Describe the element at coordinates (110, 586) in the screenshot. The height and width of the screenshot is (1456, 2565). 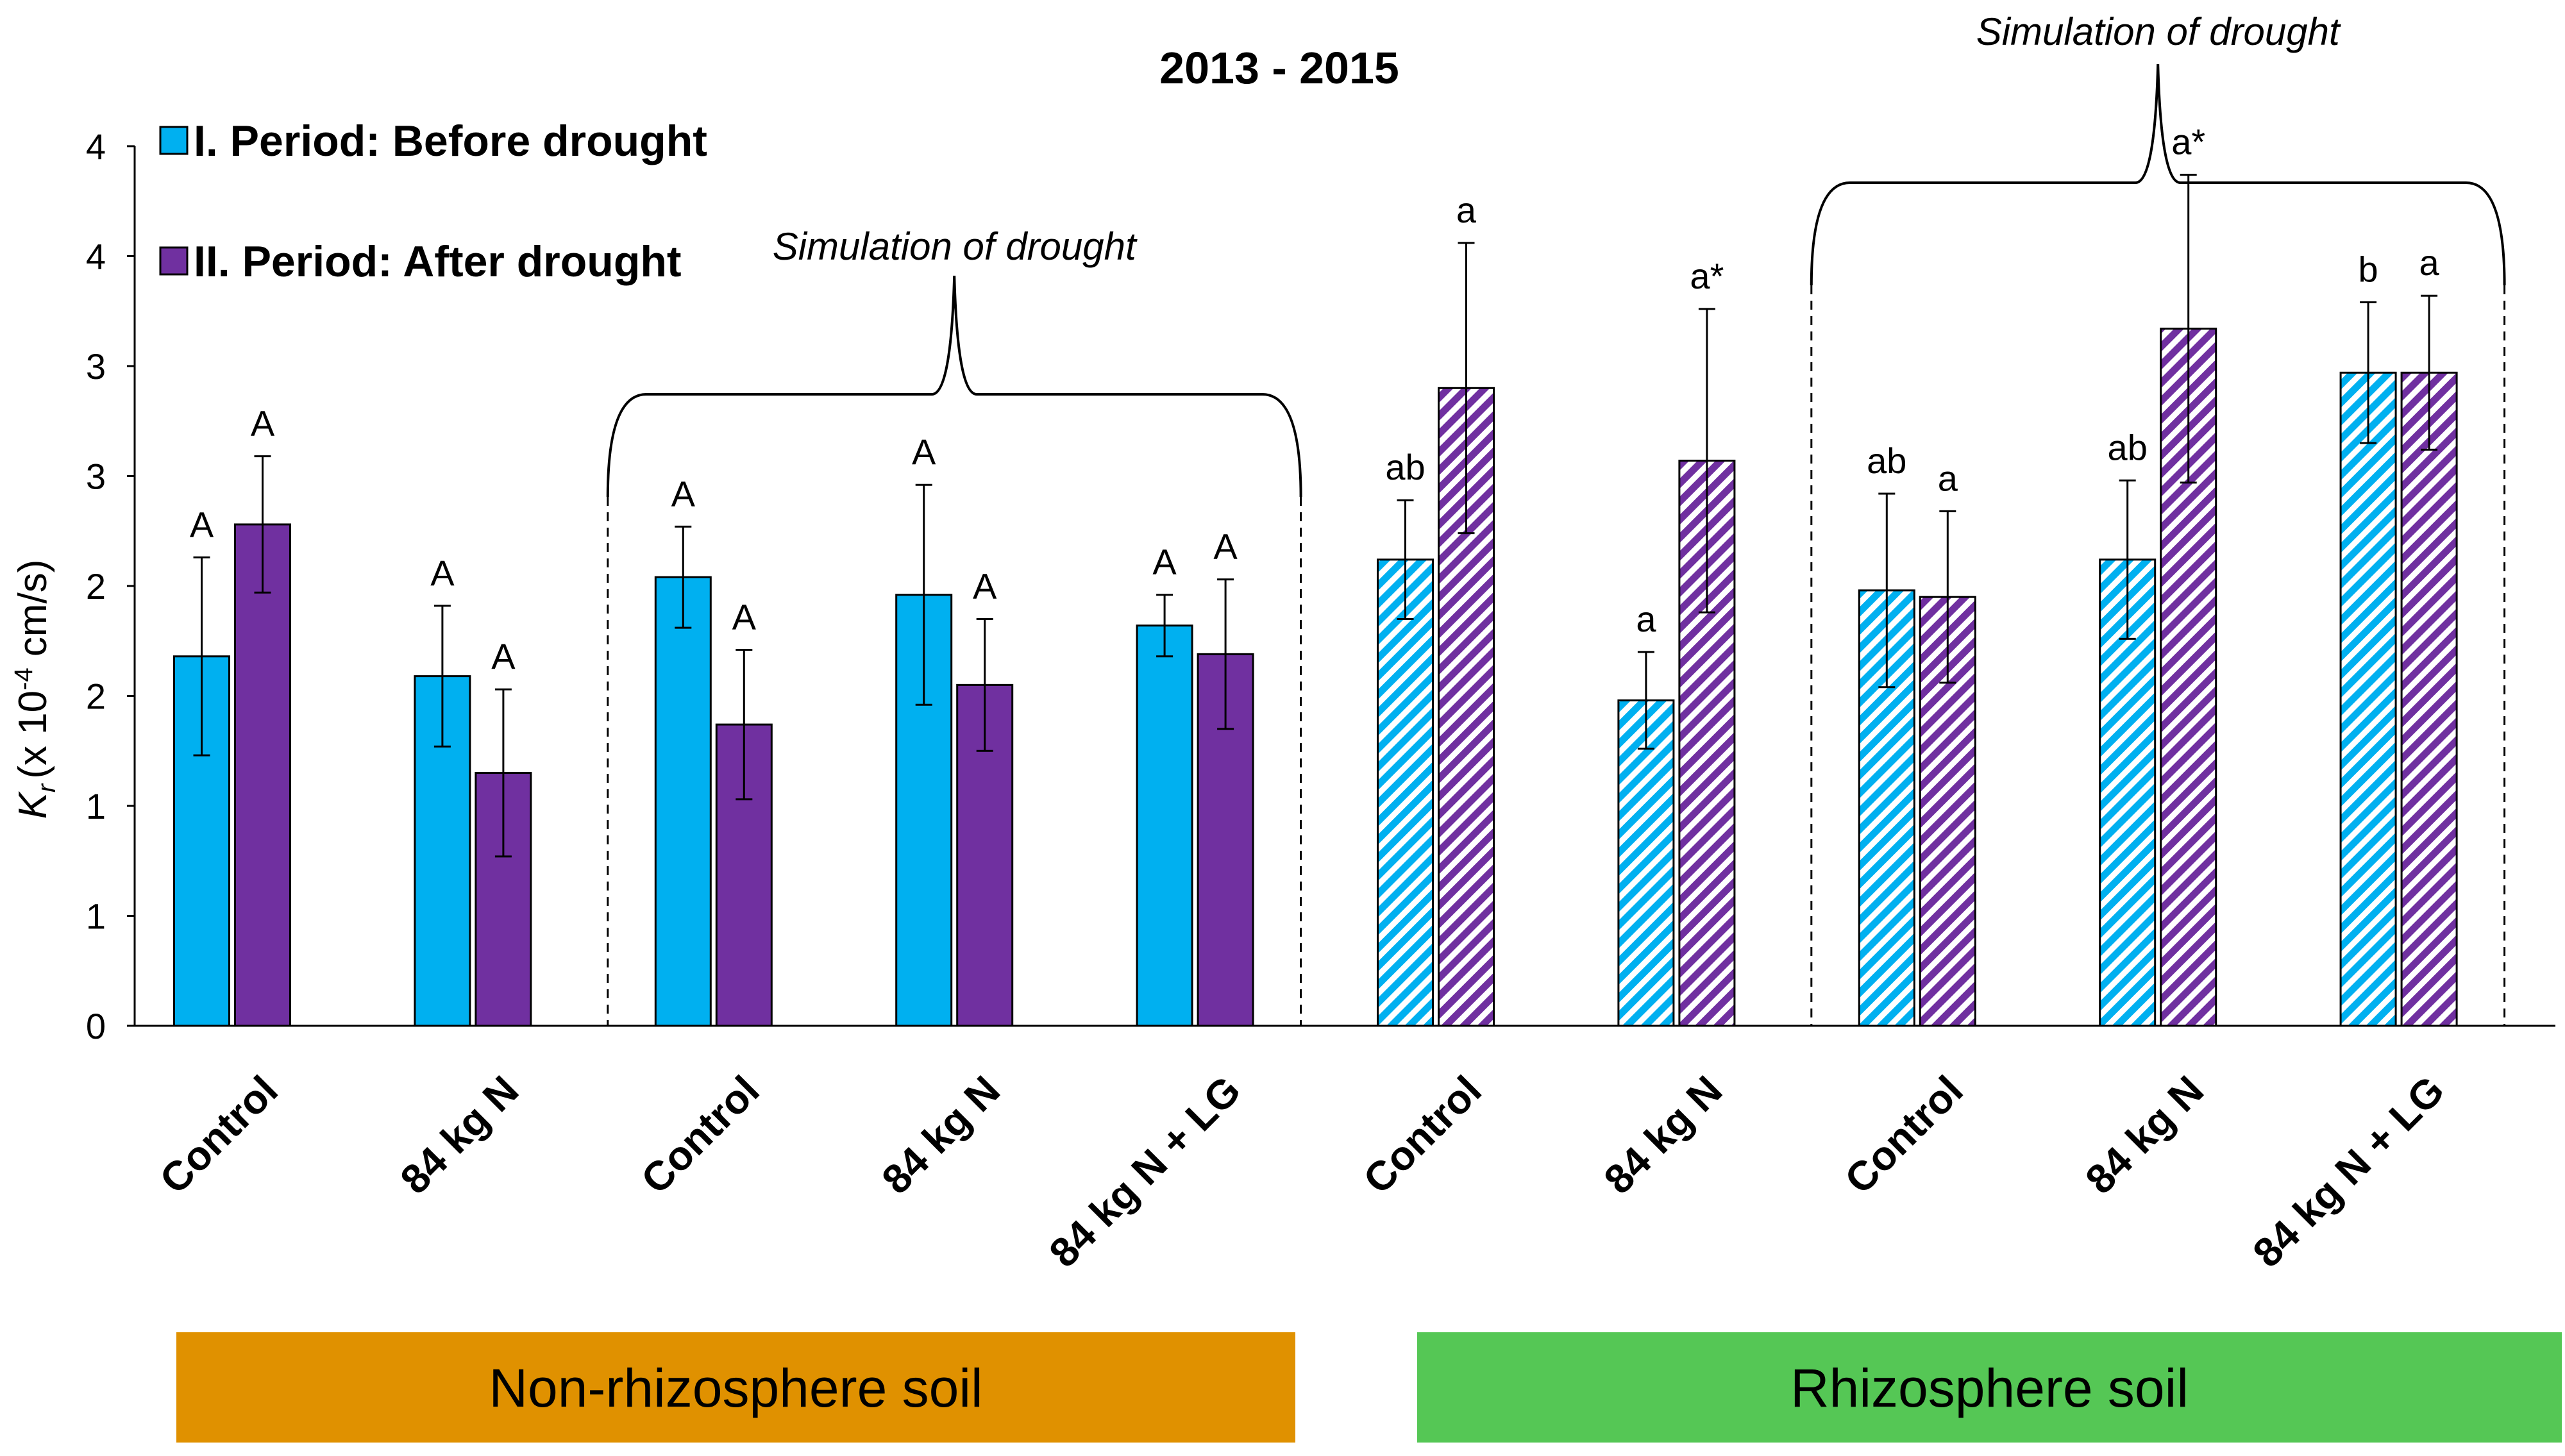
I see `y-axis-ticks: 0 1 1 2 2 3 3 4 4` at that location.